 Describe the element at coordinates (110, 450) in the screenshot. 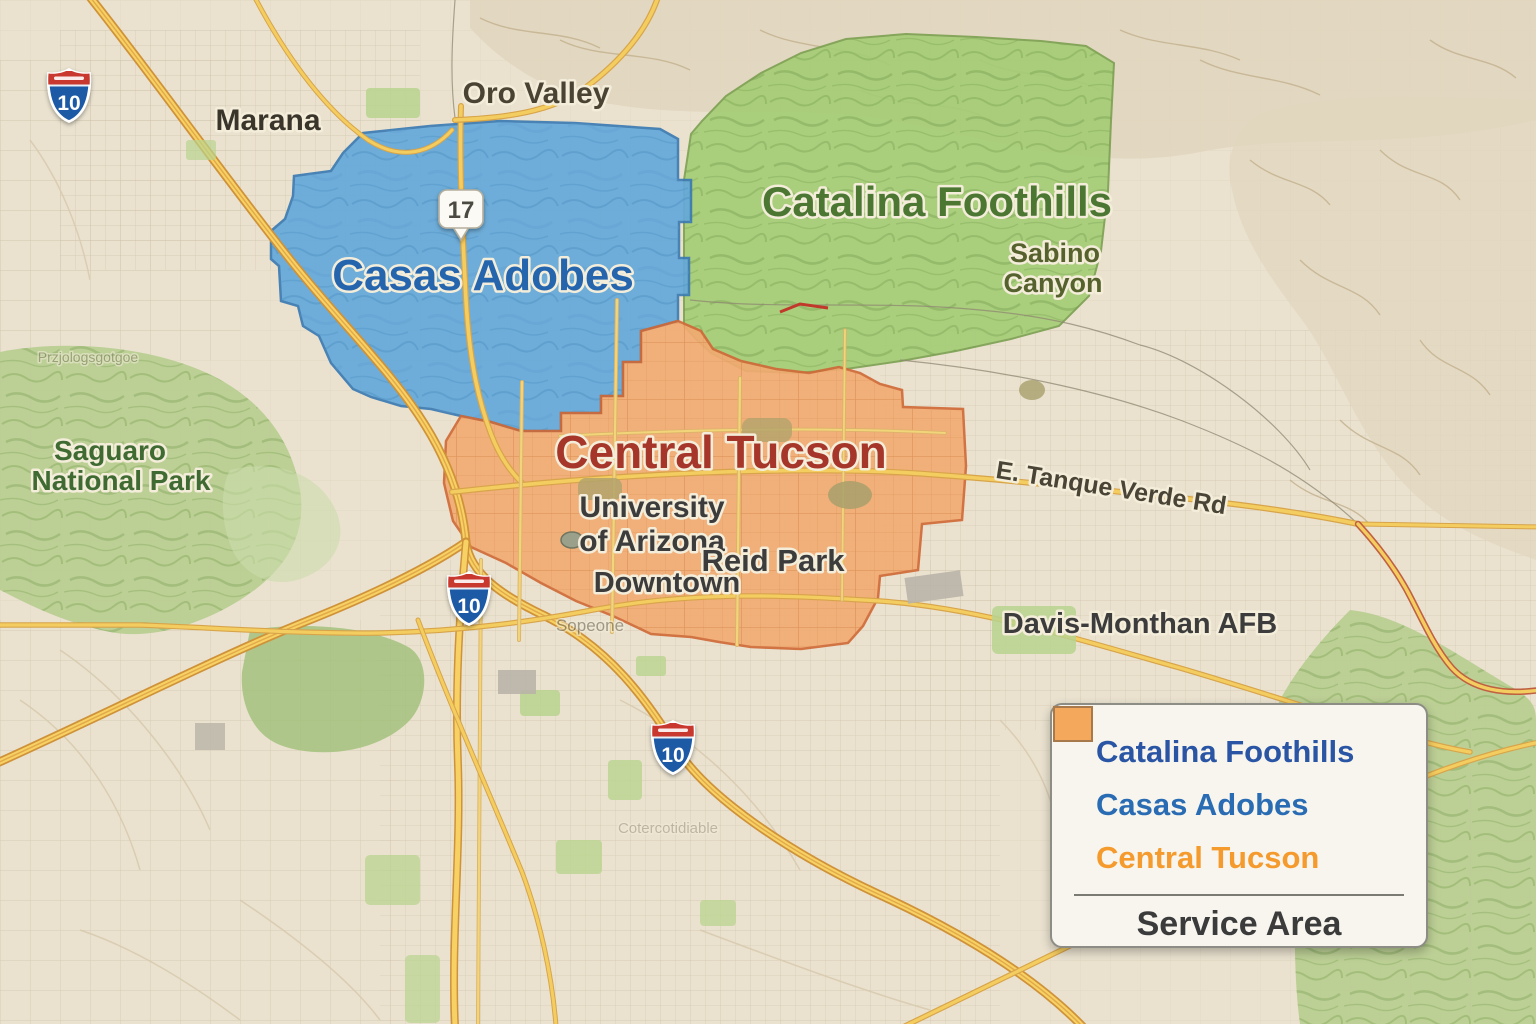

I see `label-saguaro-line1: Saguaro` at that location.